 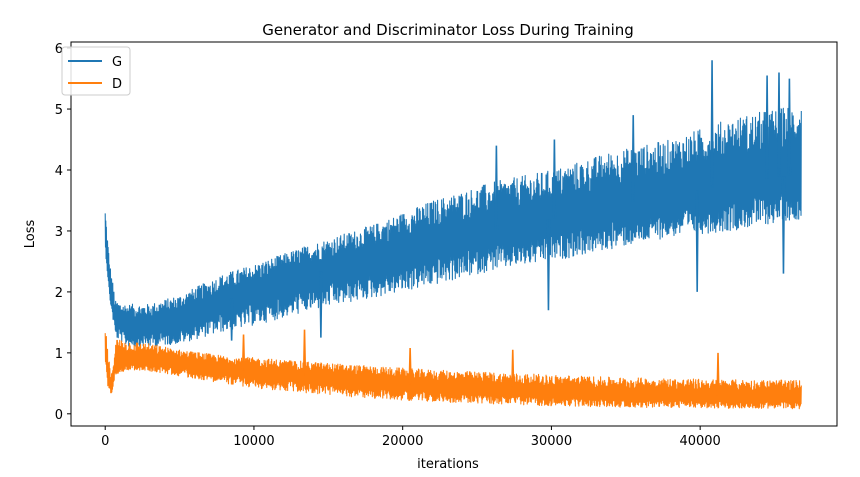 What do you see at coordinates (59, 293) in the screenshot?
I see `y-tick-label: 2` at bounding box center [59, 293].